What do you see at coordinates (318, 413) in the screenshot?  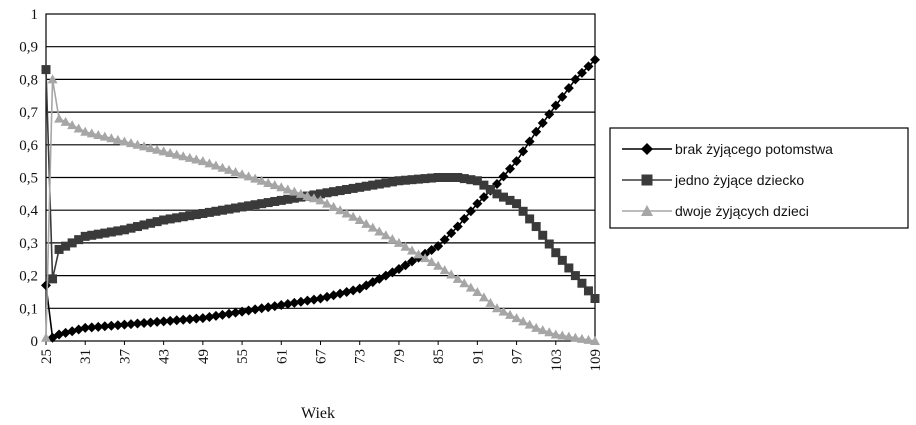 I see `x-axis-title: Wiek` at bounding box center [318, 413].